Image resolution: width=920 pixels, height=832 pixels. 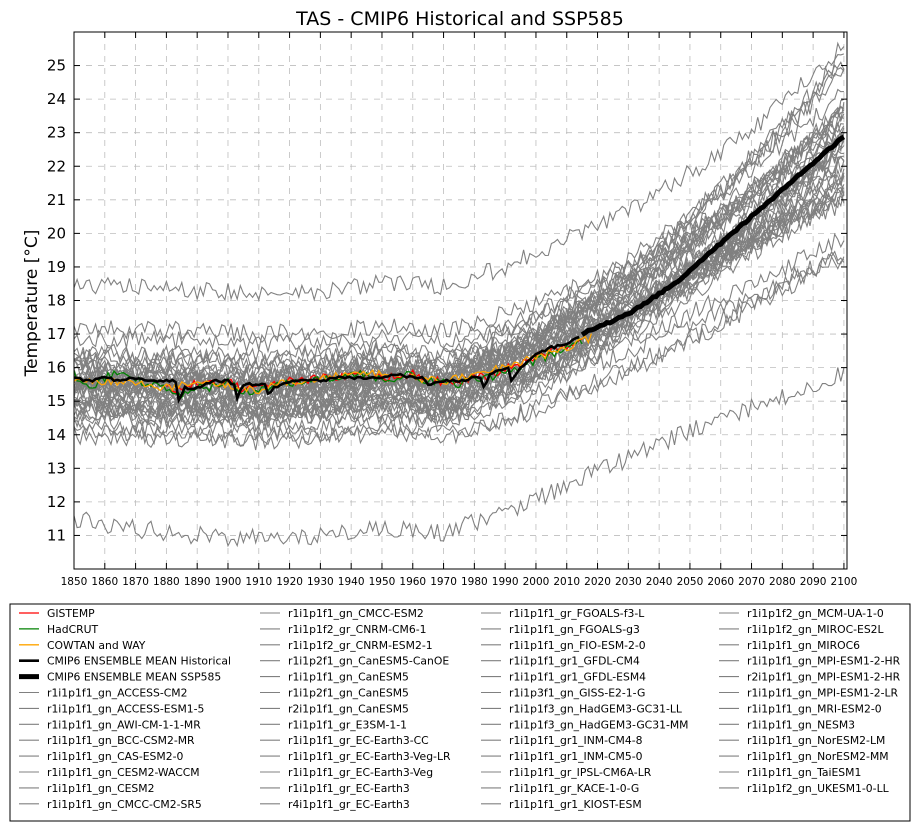 What do you see at coordinates (597, 582) in the screenshot?
I see `x-tick-label: 2020` at bounding box center [597, 582].